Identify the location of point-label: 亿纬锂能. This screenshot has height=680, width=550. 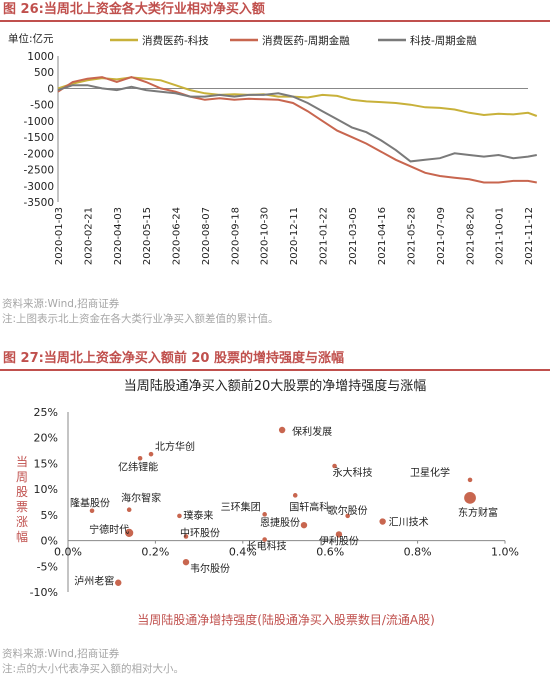
(138, 466).